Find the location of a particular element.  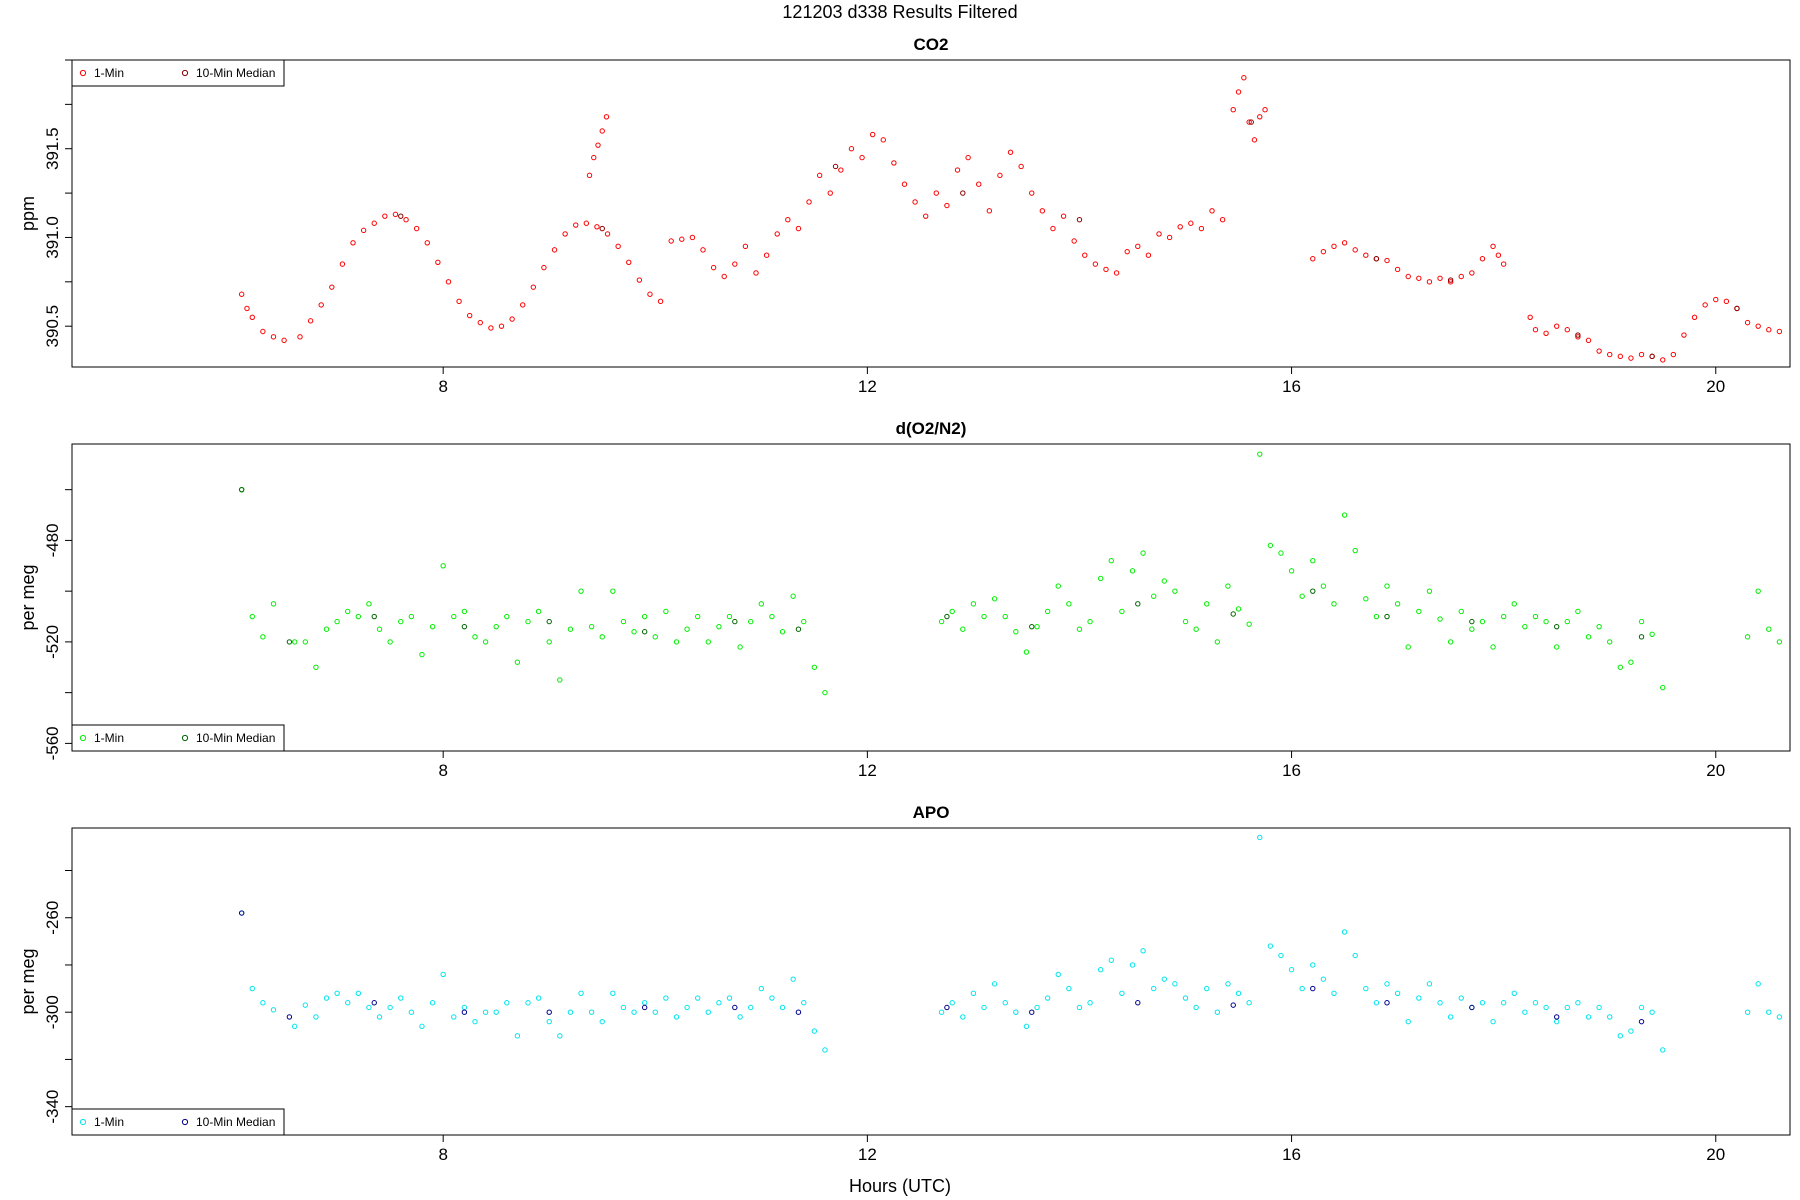

legend-median-marker is located at coordinates (185, 738).